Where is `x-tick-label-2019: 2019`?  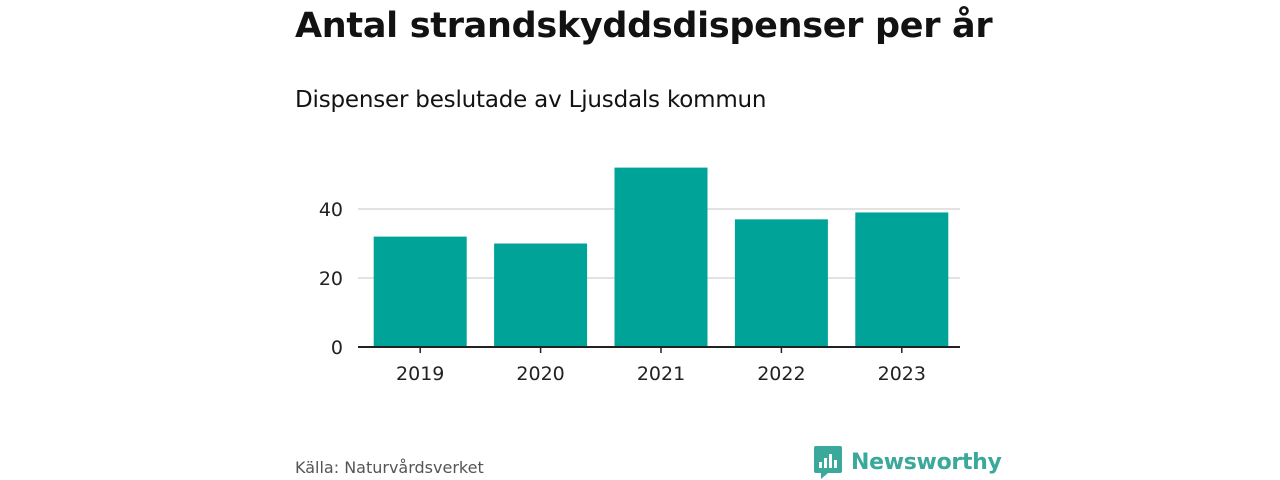
x-tick-label-2019: 2019 is located at coordinates (420, 374).